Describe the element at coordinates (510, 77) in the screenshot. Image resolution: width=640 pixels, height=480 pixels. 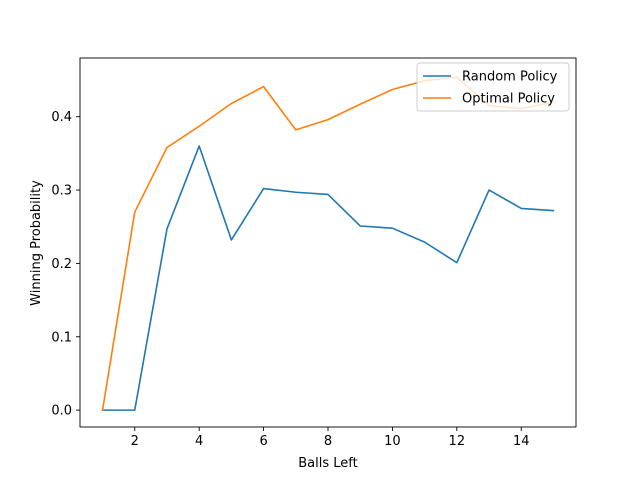
I see `legend-label-0: Random Policy` at that location.